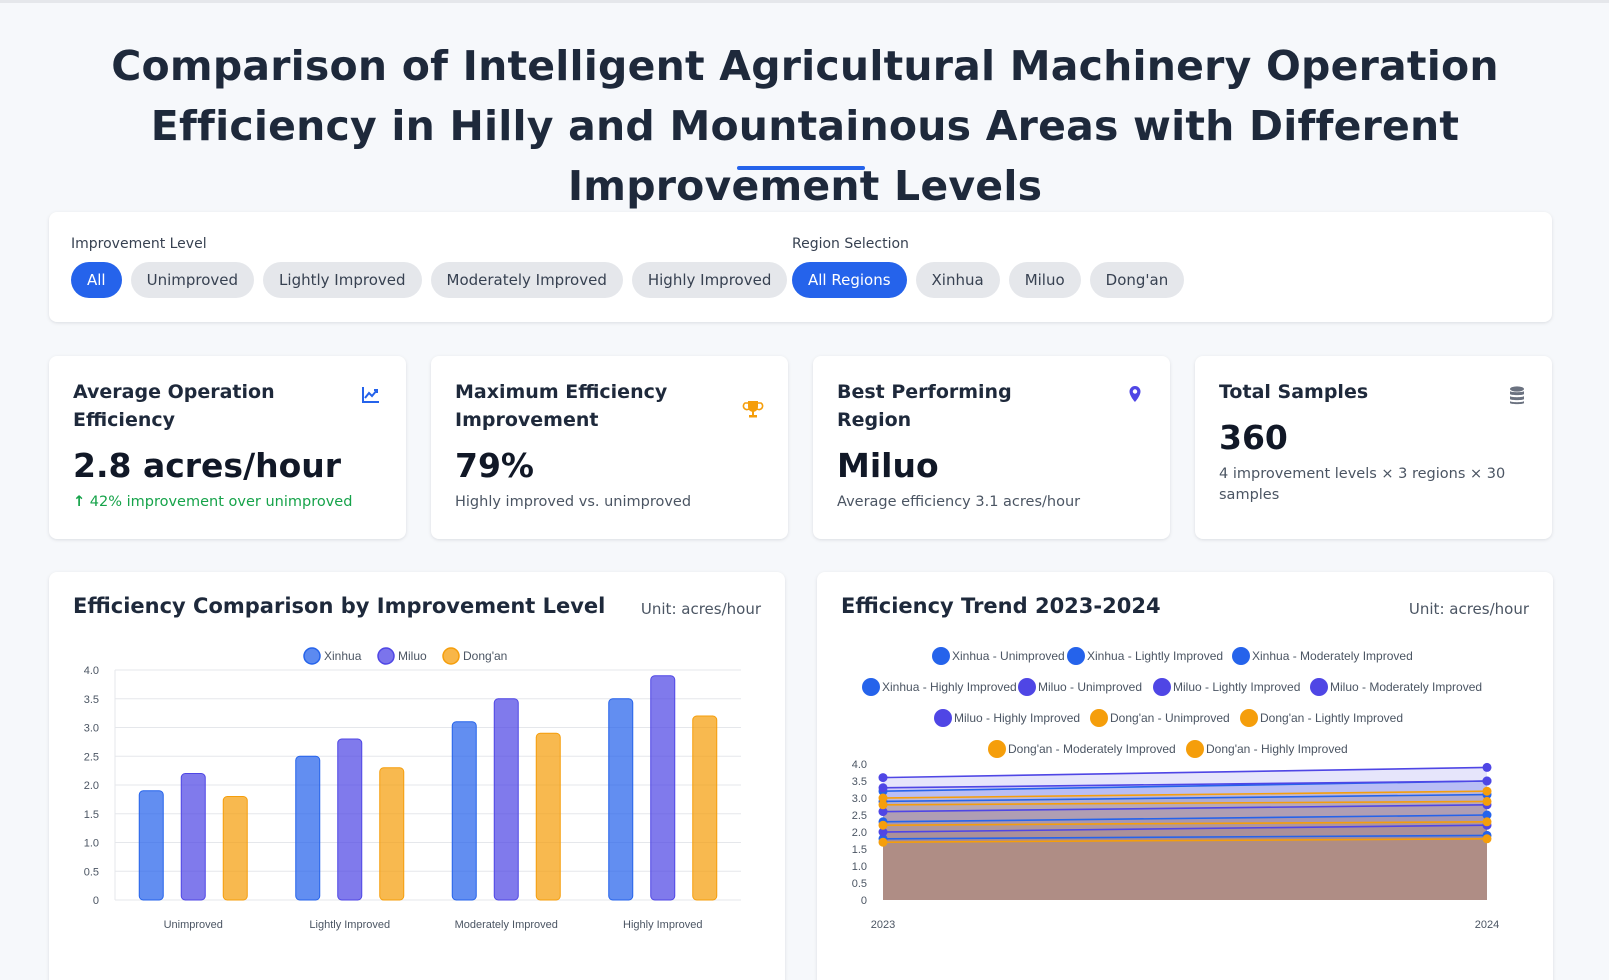 The width and height of the screenshot is (1609, 980). What do you see at coordinates (1249, 718) in the screenshot?
I see `legend-swatch-dong-an-lightly-improved` at bounding box center [1249, 718].